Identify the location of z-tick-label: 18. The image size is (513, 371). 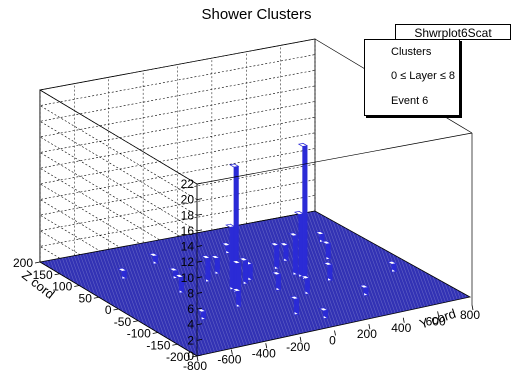
(188, 215).